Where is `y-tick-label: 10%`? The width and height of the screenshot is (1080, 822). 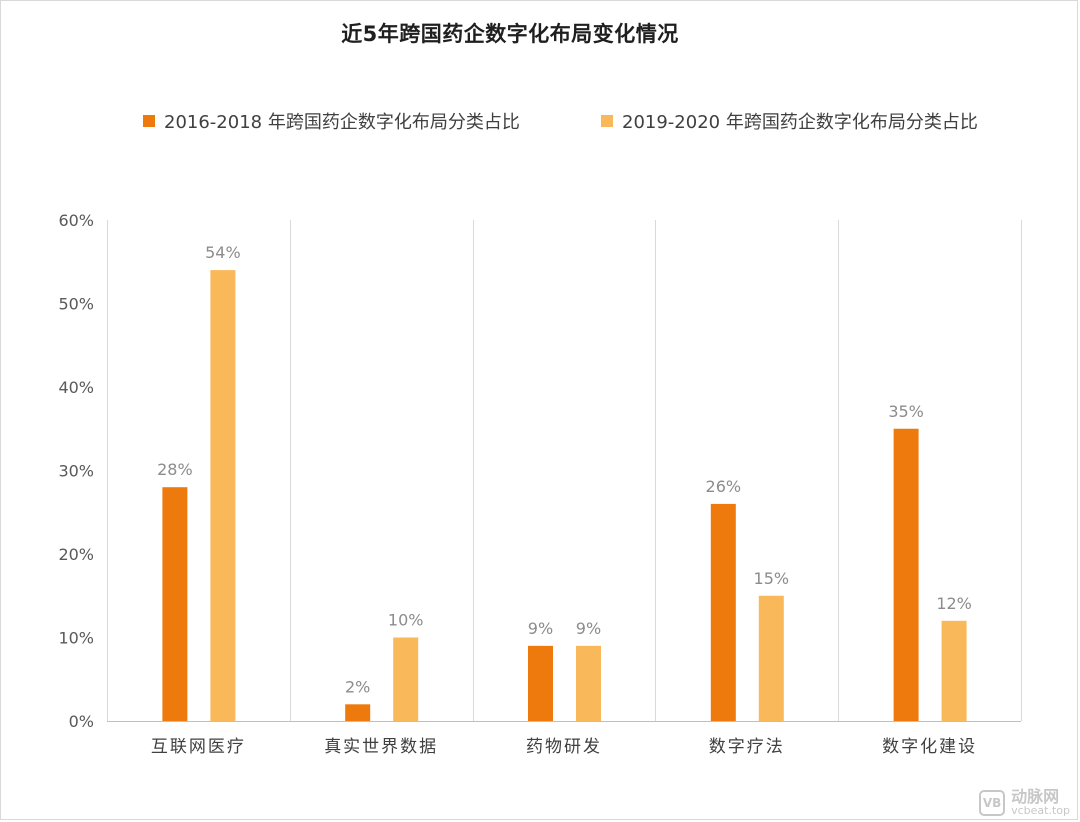 y-tick-label: 10% is located at coordinates (76, 638).